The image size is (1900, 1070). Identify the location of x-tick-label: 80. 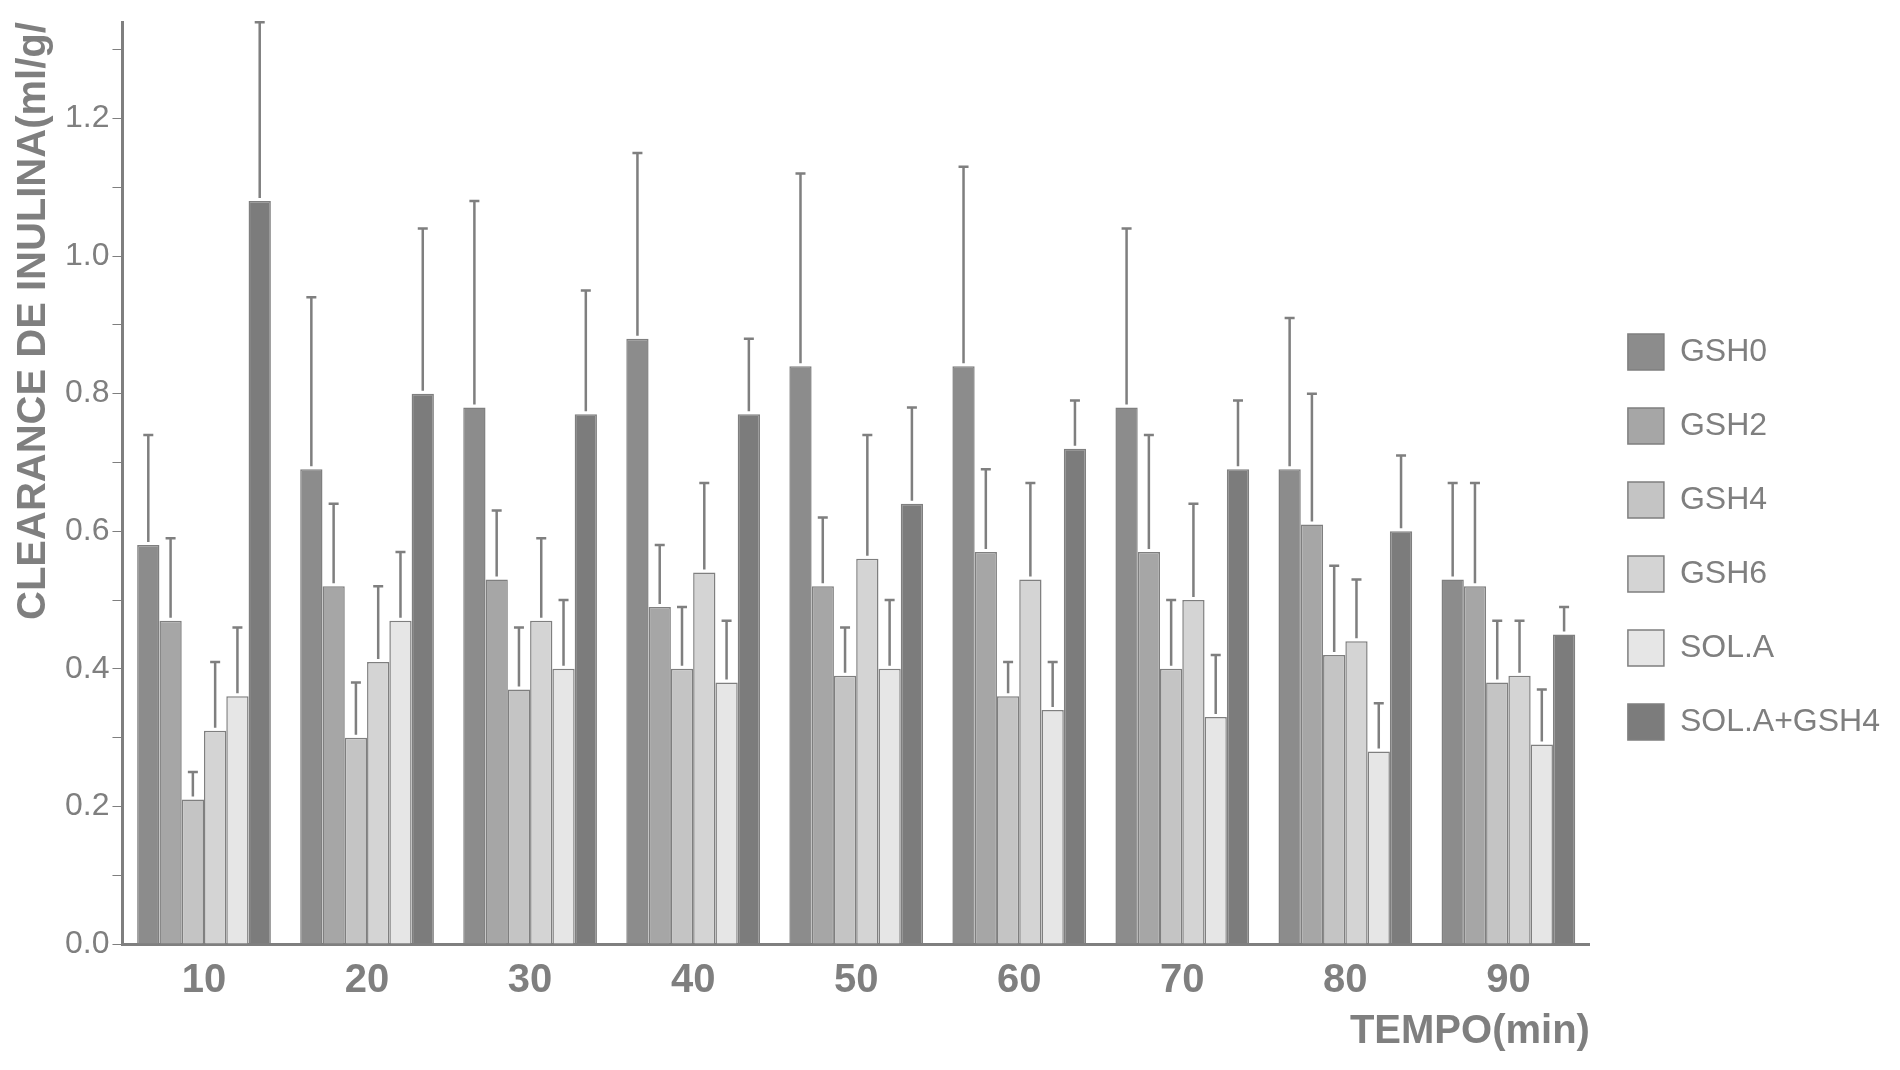
(1345, 978).